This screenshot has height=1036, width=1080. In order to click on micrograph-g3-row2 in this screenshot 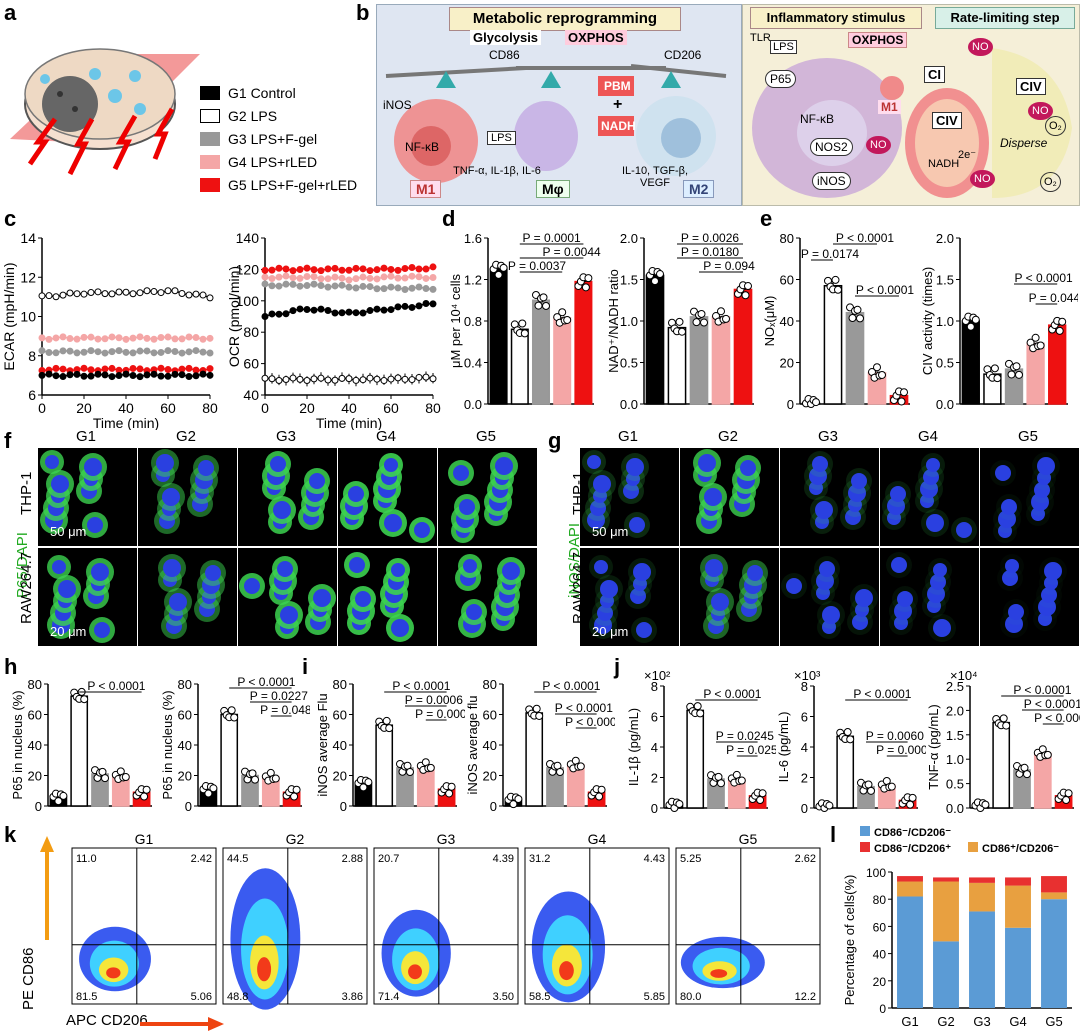, I will do `click(829, 597)`.